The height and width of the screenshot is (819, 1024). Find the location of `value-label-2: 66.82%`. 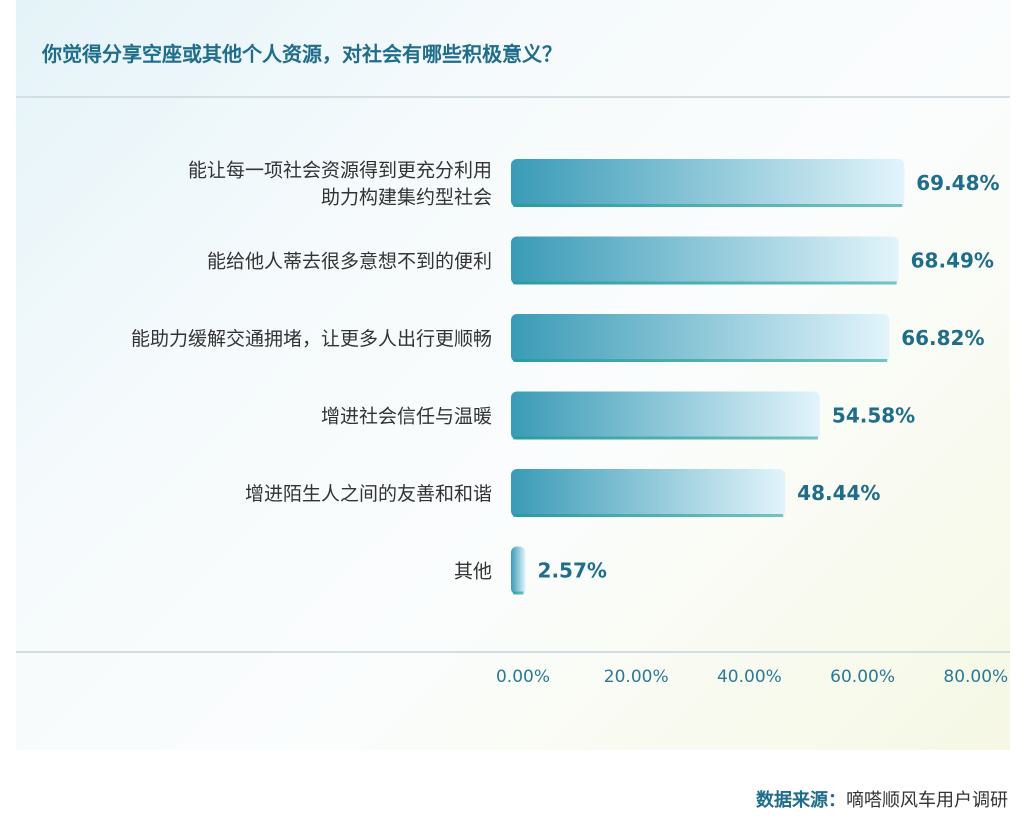

value-label-2: 66.82% is located at coordinates (942, 338).